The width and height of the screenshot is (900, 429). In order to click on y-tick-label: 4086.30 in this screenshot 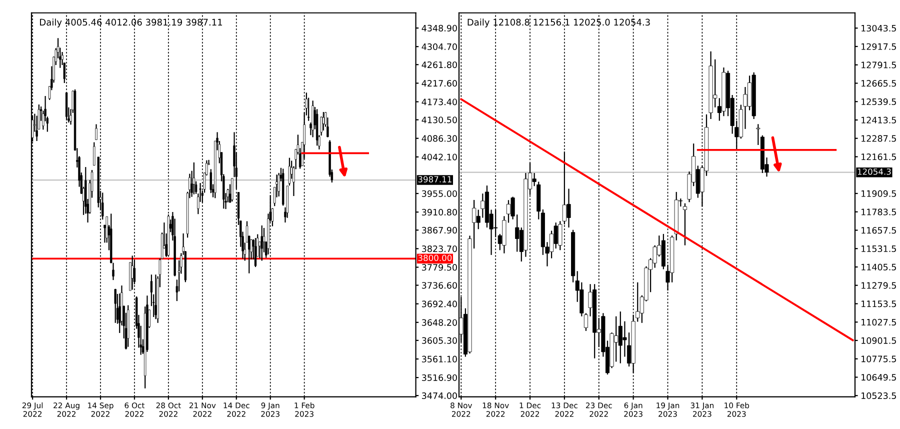, I will do `click(439, 138)`.